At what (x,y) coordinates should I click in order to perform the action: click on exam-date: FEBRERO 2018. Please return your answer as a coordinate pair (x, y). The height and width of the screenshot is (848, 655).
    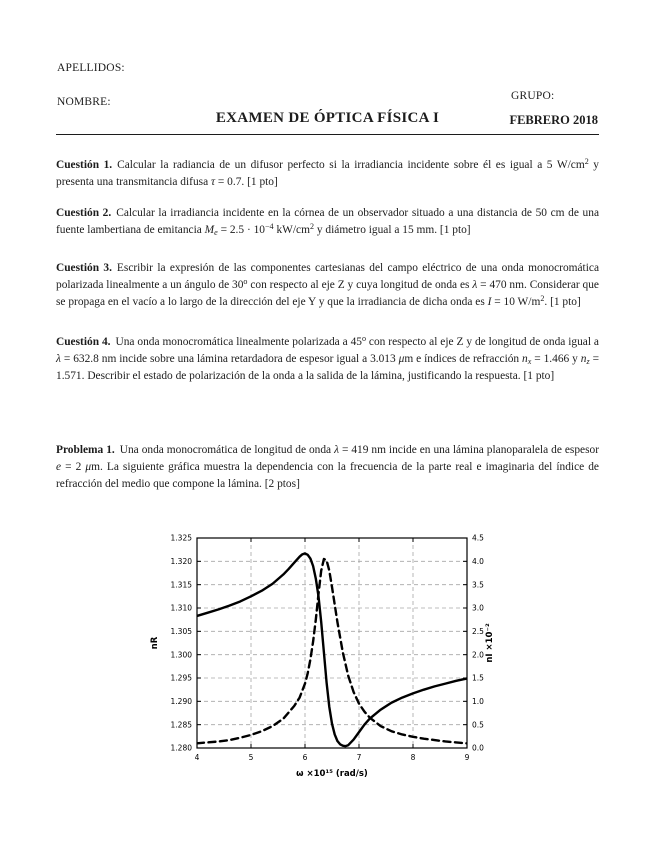
    Looking at the image, I should click on (553, 120).